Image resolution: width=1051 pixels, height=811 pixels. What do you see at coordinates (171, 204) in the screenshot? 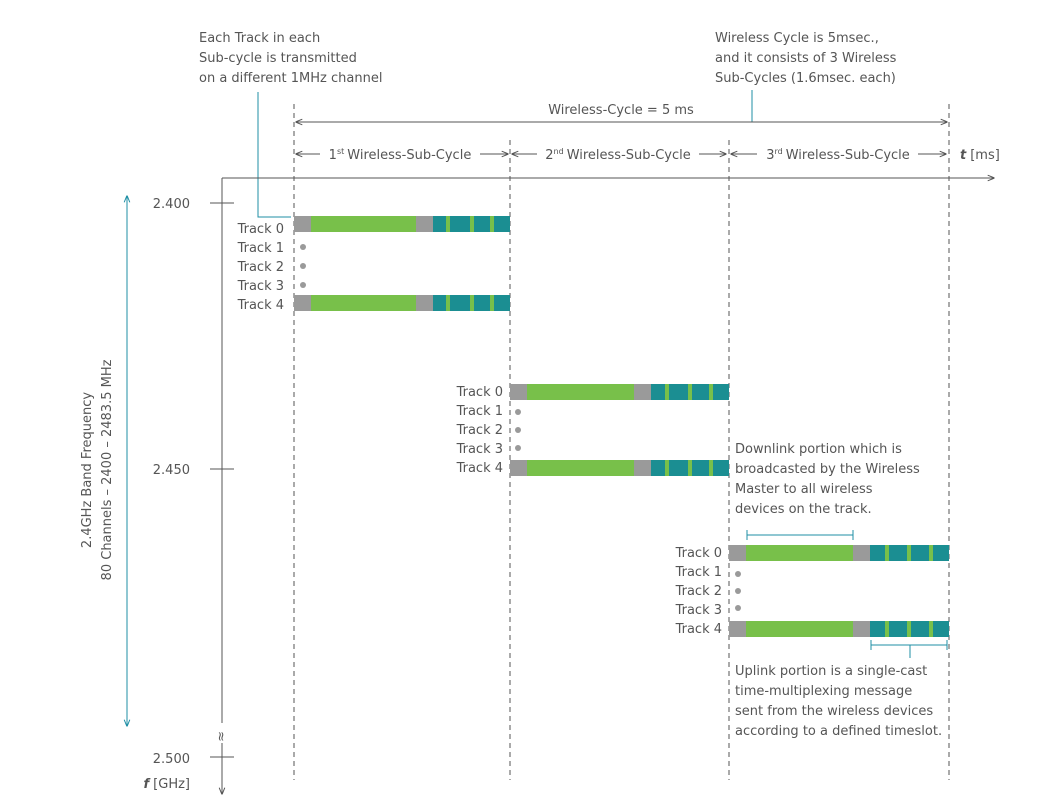
I see `tick-label-2400: 2.400` at bounding box center [171, 204].